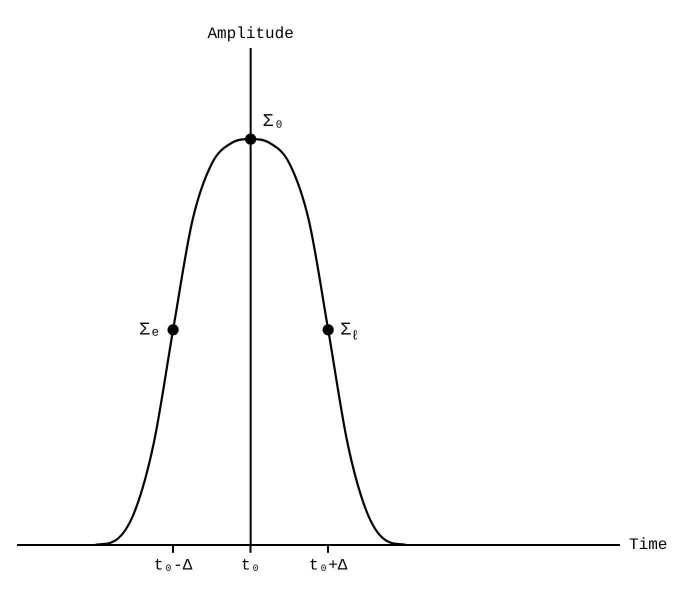  Describe the element at coordinates (648, 545) in the screenshot. I see `x-axis-title: Time` at that location.